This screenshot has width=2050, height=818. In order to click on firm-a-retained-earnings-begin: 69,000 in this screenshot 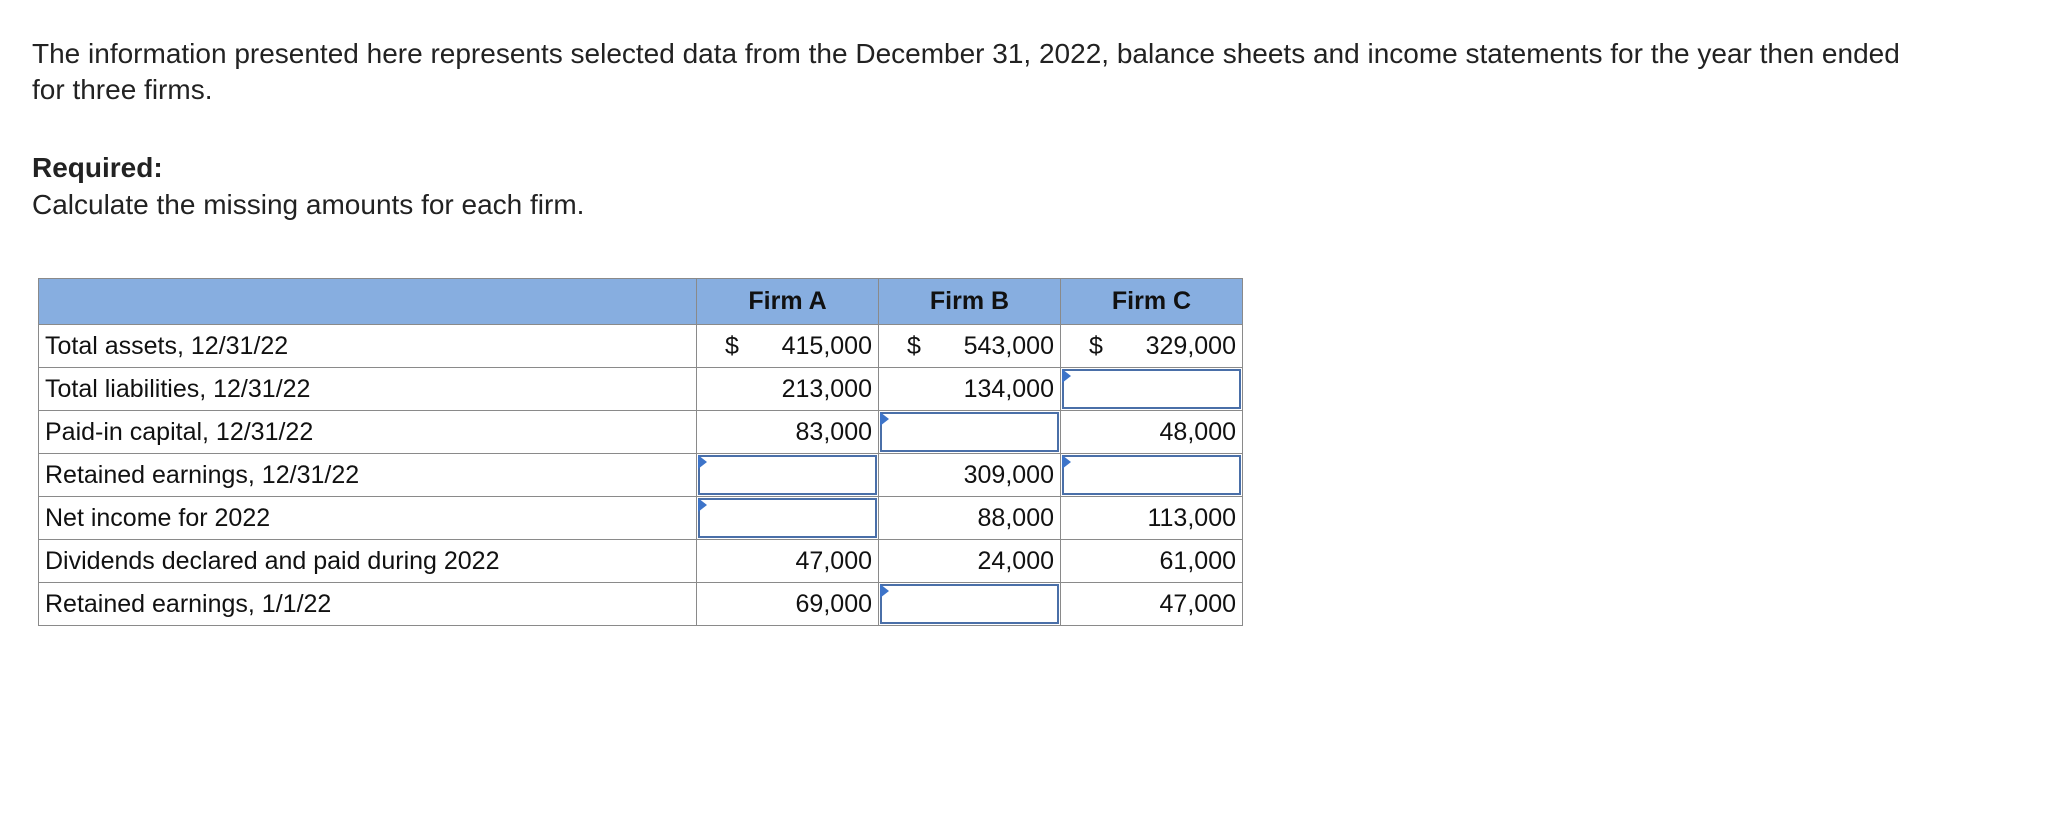, I will do `click(787, 604)`.